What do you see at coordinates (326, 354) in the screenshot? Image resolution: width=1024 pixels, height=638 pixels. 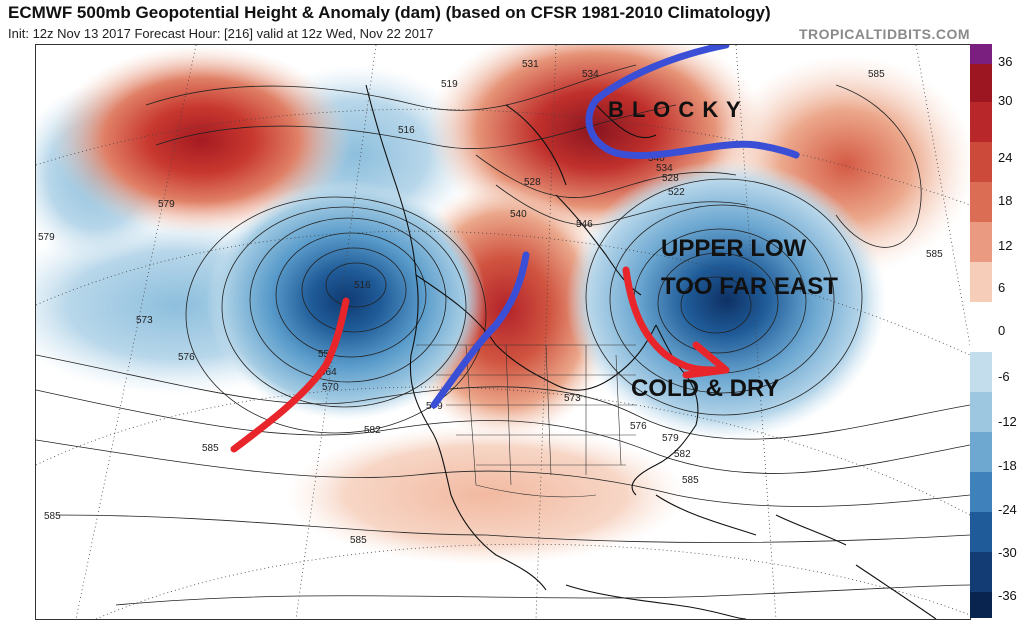 I see `contour-label: 555` at bounding box center [326, 354].